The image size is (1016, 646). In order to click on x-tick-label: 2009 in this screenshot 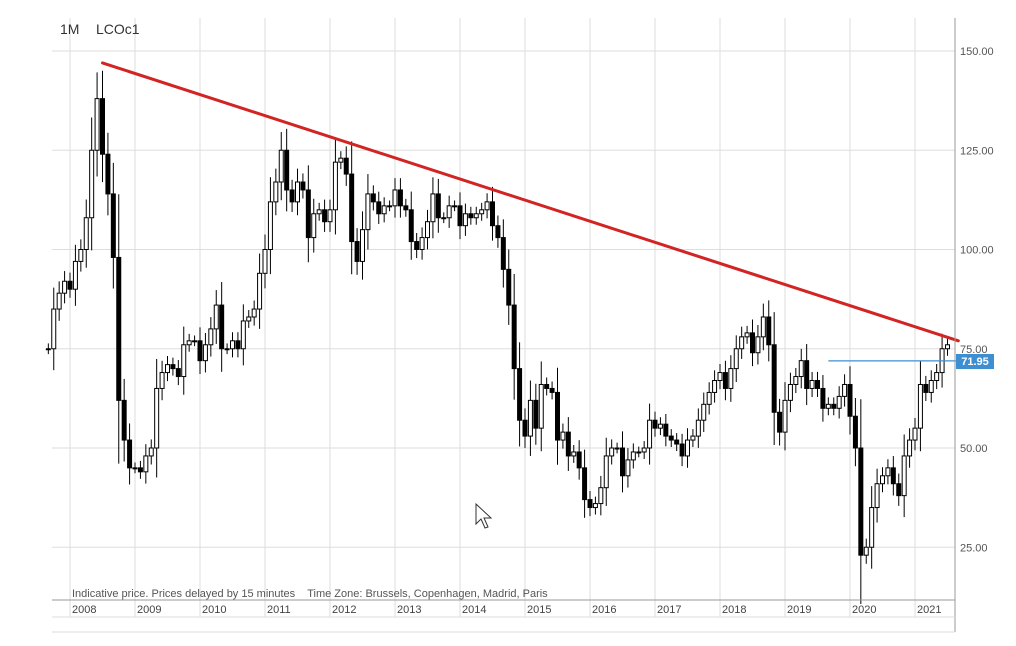, I will do `click(149, 610)`.